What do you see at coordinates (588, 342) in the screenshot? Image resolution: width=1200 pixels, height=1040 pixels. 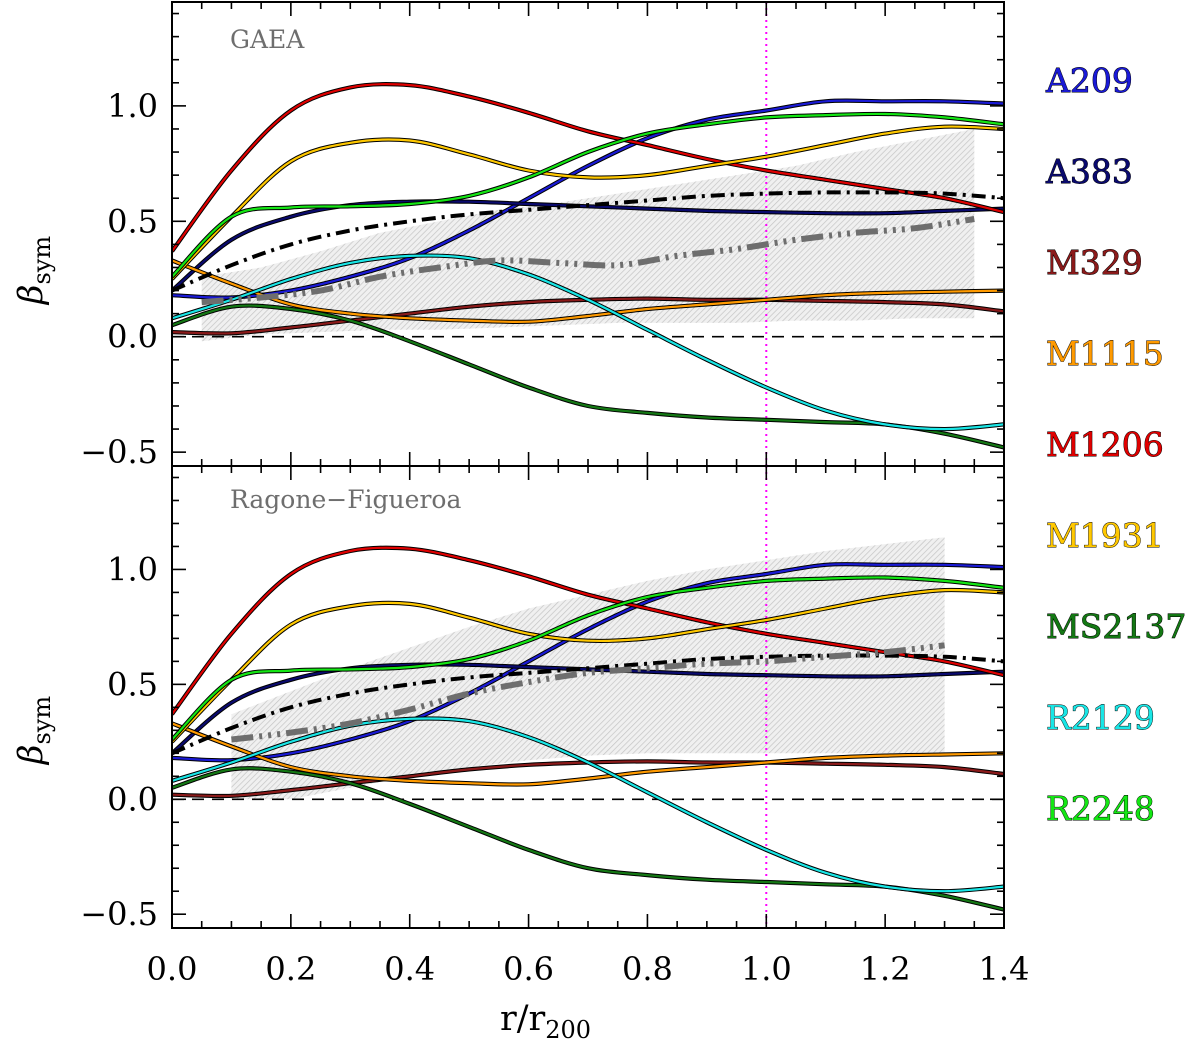 I see `top-series-r2129` at bounding box center [588, 342].